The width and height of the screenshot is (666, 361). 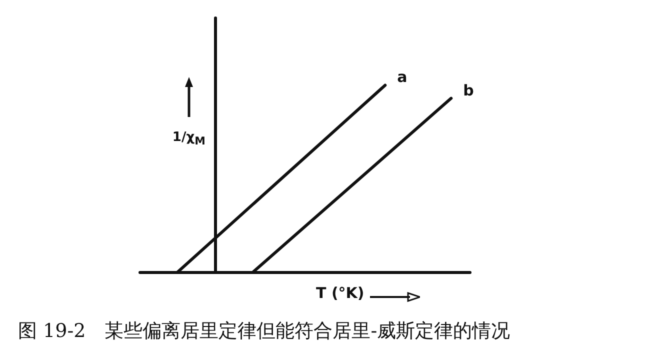 What do you see at coordinates (340, 293) in the screenshot?
I see `x-axis-title: T (°K)` at bounding box center [340, 293].